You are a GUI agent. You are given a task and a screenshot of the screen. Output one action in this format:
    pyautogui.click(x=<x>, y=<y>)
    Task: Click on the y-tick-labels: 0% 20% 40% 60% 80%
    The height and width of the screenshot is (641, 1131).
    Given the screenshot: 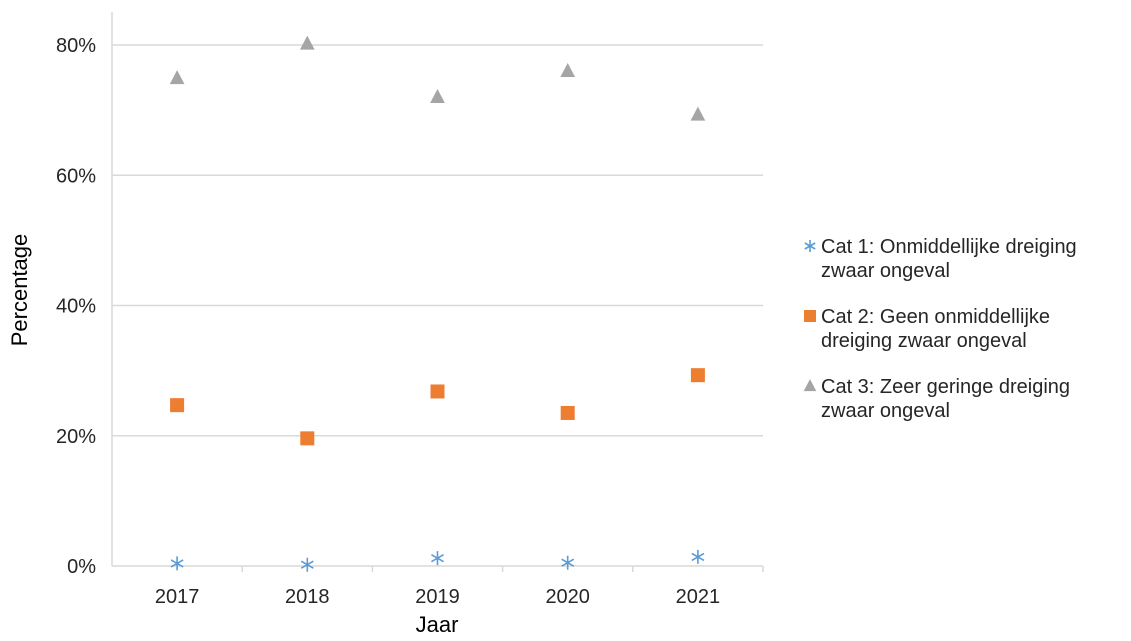 What is the action you would take?
    pyautogui.click(x=76, y=306)
    